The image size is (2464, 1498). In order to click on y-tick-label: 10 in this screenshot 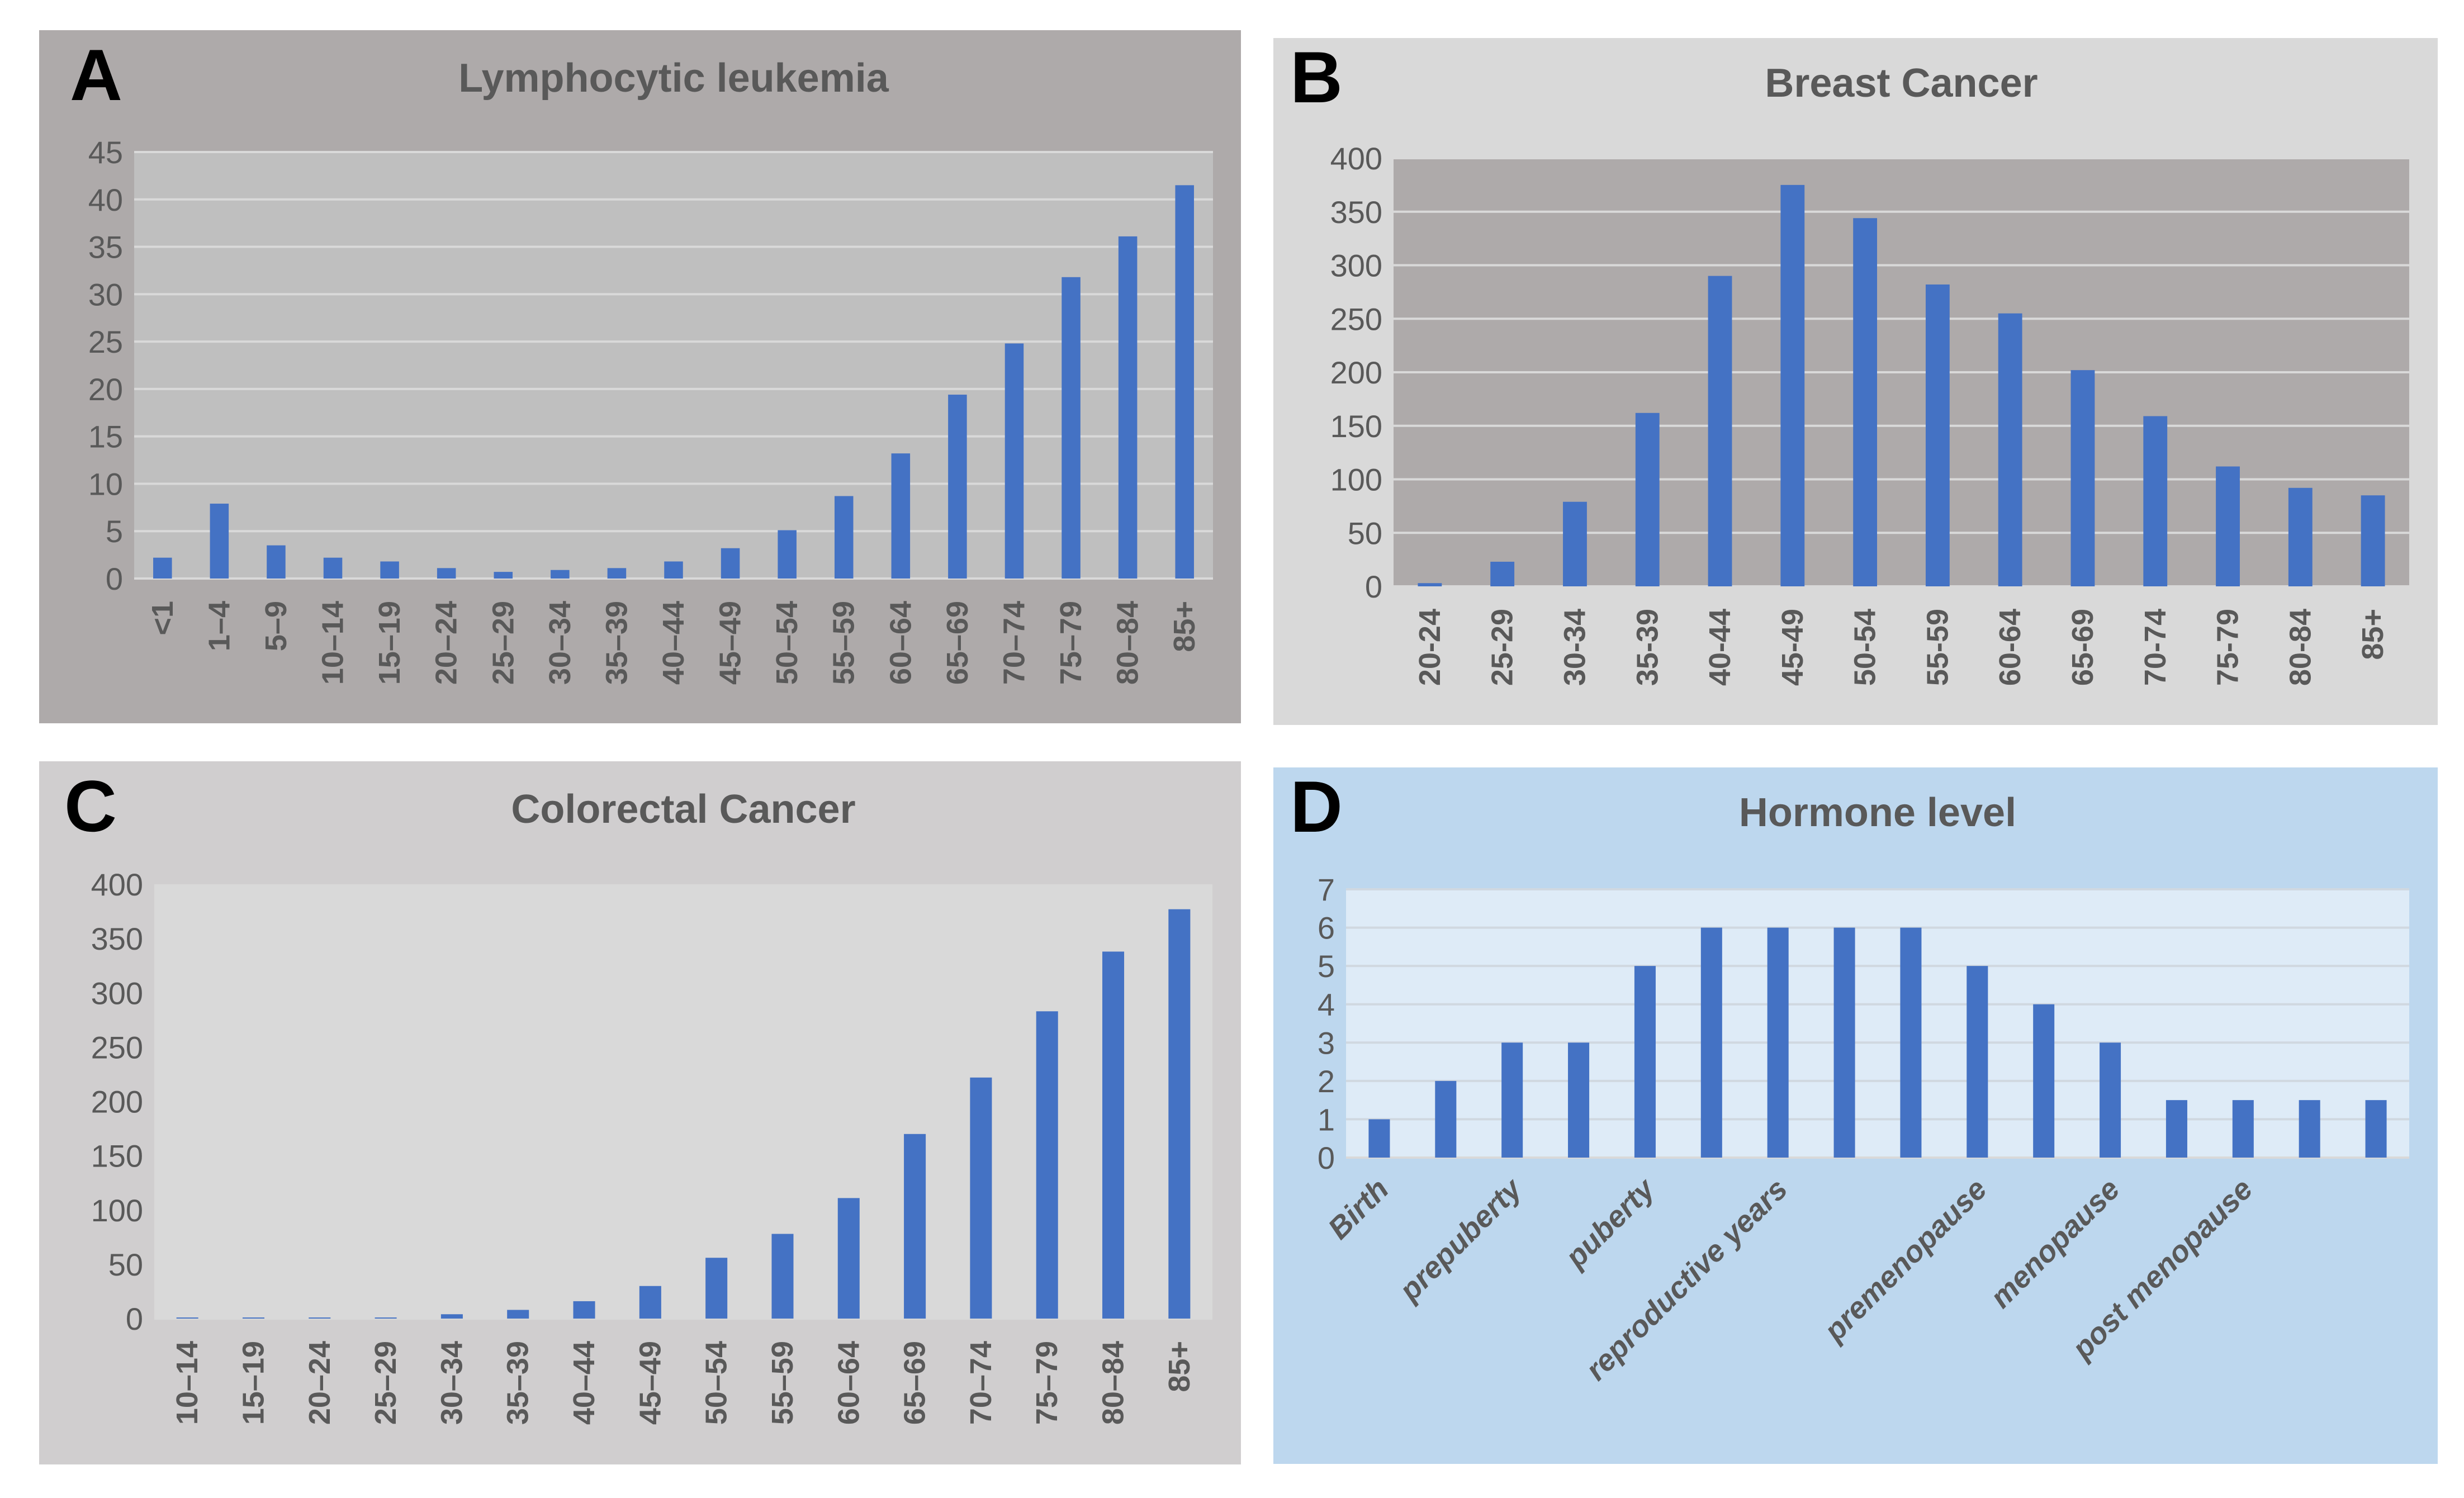, I will do `click(105, 483)`.